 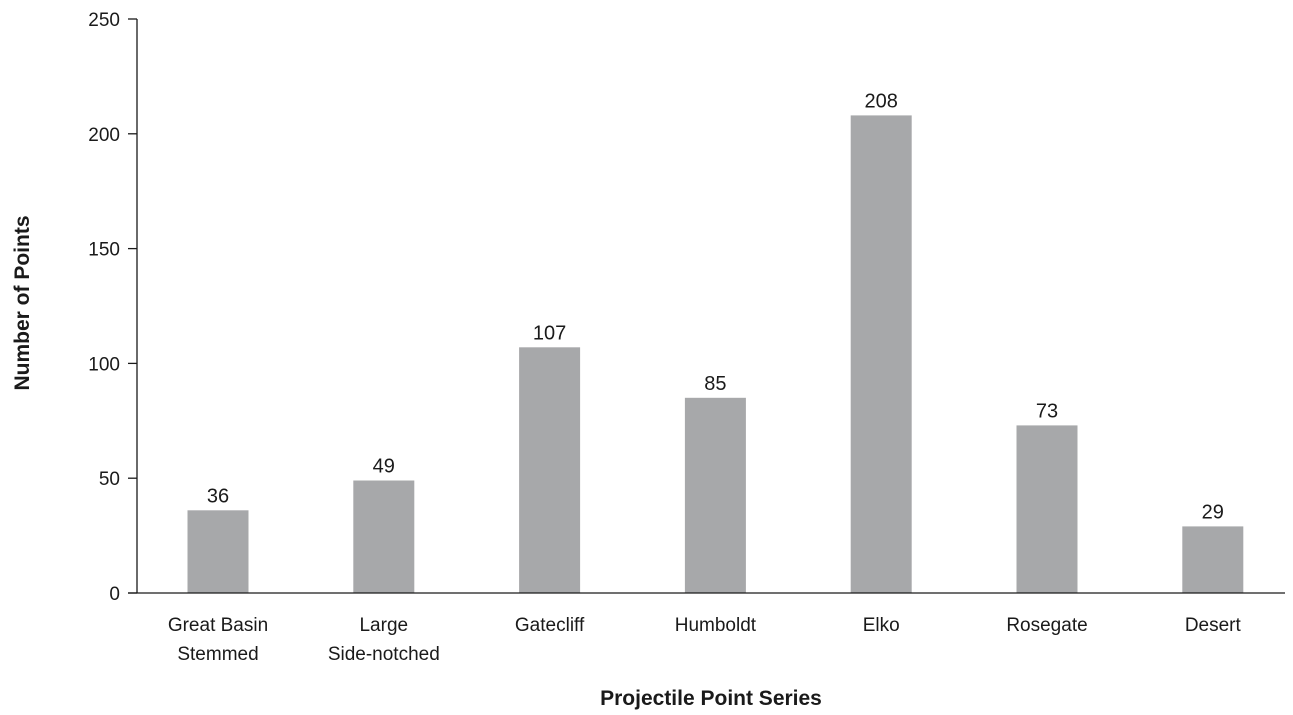 What do you see at coordinates (715, 384) in the screenshot?
I see `data-label-3: 85` at bounding box center [715, 384].